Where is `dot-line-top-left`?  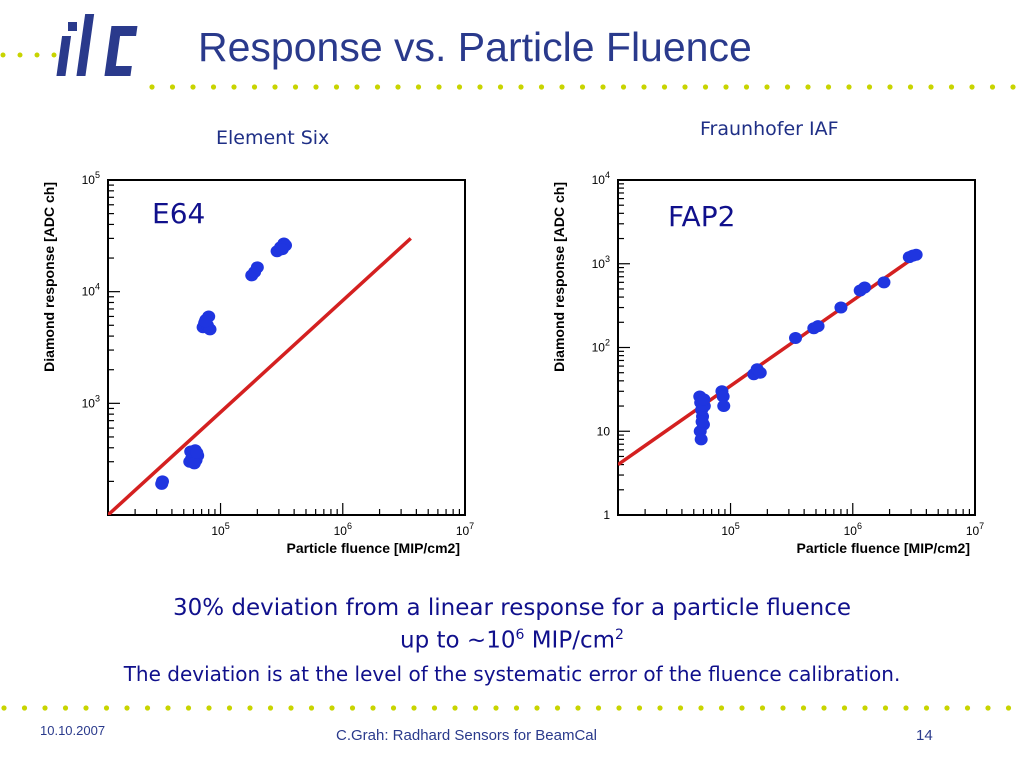
dot-line-top-left is located at coordinates (28, 55).